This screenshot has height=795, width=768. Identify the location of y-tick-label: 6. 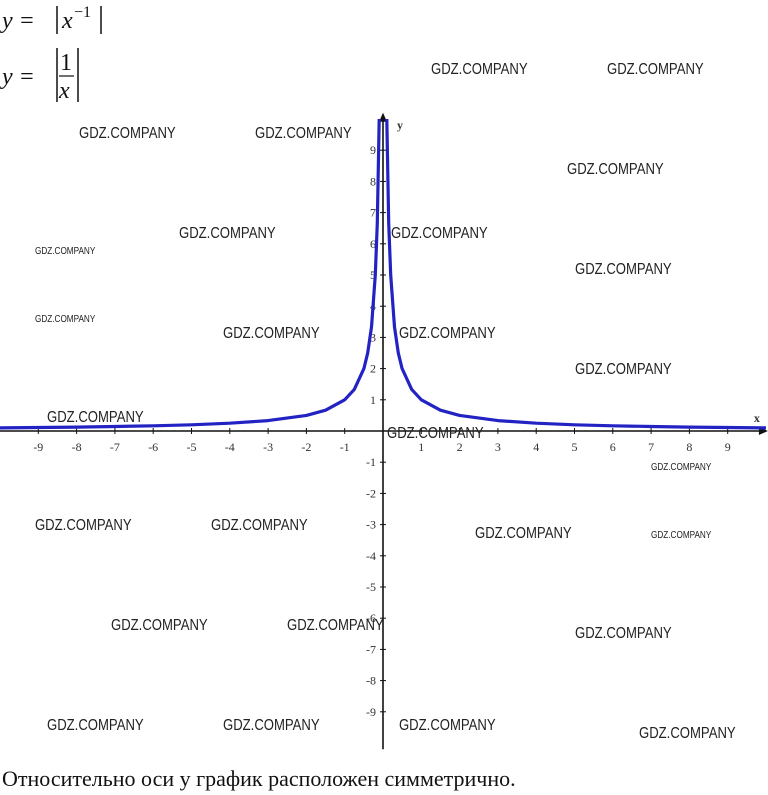
(373, 244).